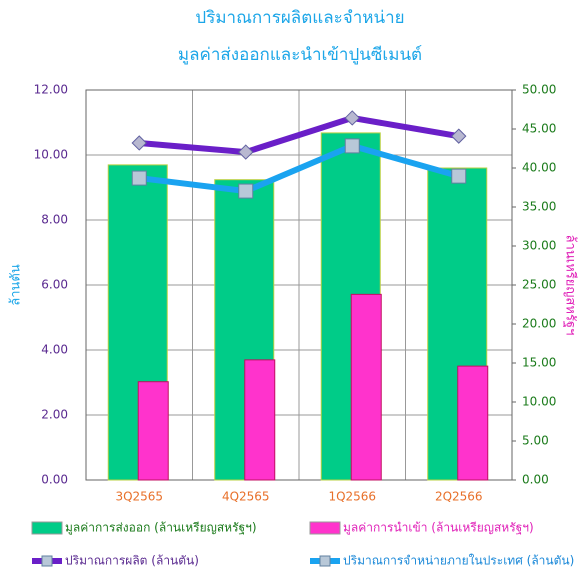 Image resolution: width=582 pixels, height=571 pixels. I want to click on y-axis-label: ล้านตัน, so click(16, 285).